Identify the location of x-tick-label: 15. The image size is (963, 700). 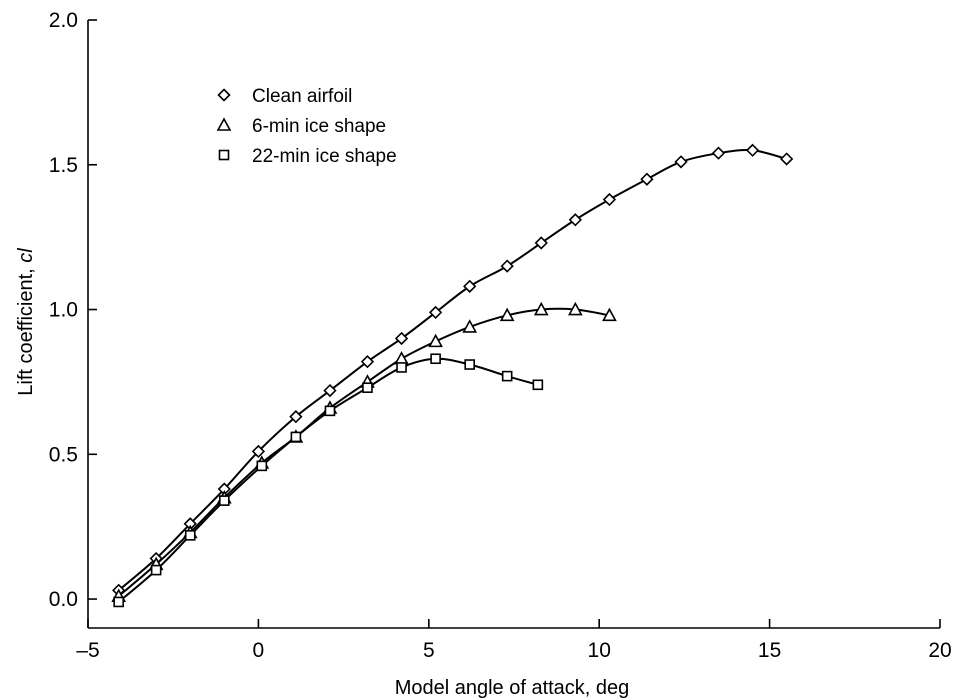
(769, 650).